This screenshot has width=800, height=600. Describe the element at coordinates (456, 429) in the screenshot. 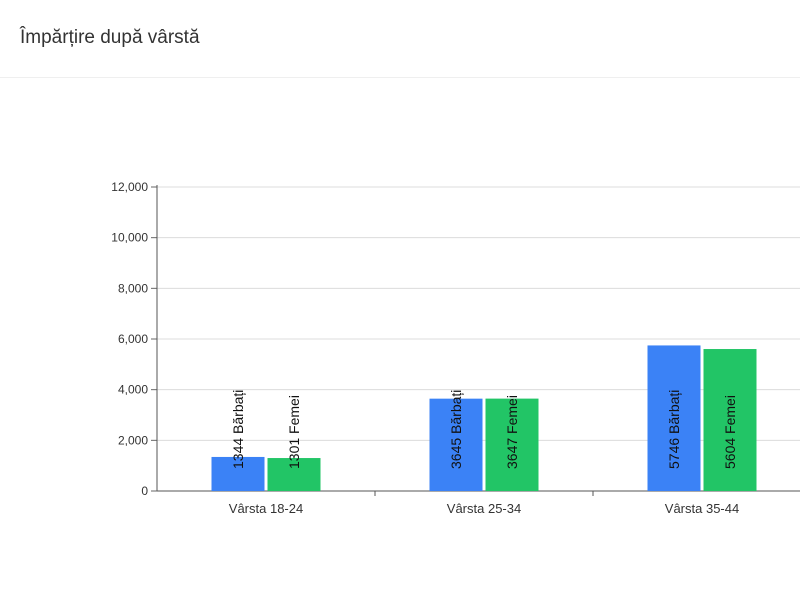

I see `bar-data-label: 3645 Bărbați` at that location.